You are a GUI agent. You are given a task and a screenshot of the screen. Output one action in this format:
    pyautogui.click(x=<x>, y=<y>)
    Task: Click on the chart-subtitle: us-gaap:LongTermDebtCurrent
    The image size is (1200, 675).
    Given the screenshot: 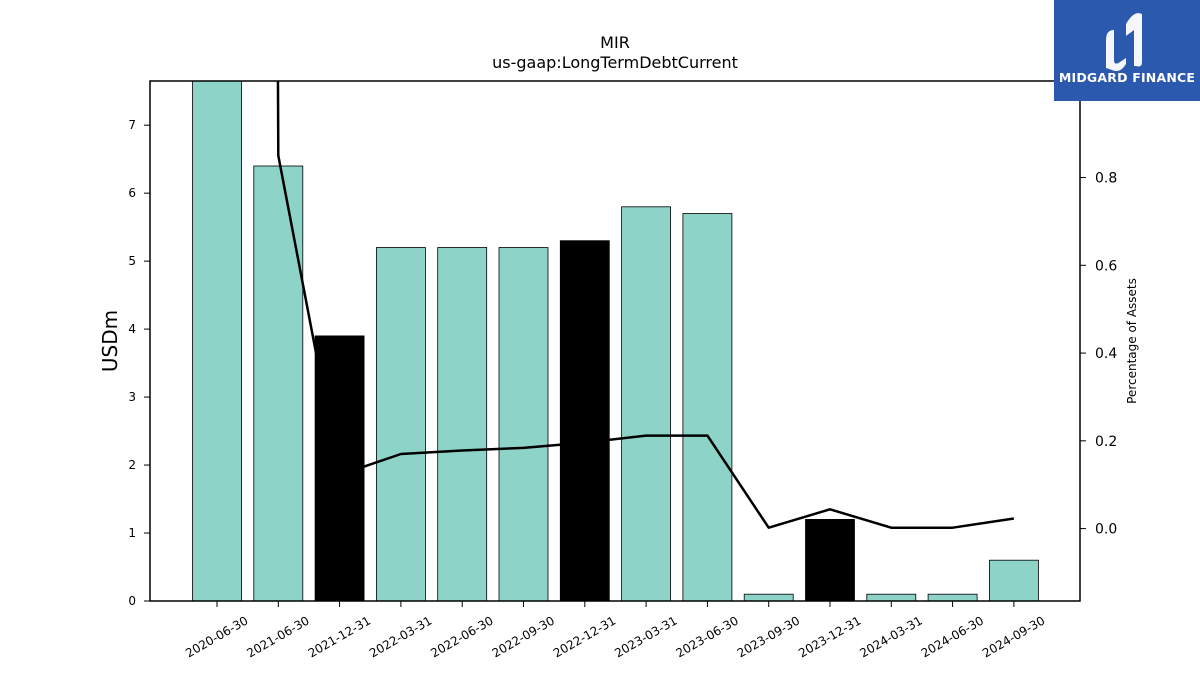 What is the action you would take?
    pyautogui.click(x=615, y=62)
    